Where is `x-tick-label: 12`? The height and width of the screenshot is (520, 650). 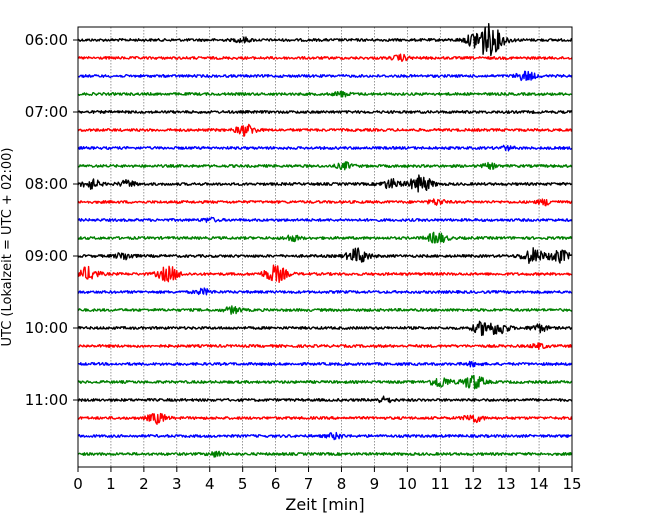 x-tick-label: 12 is located at coordinates (473, 484).